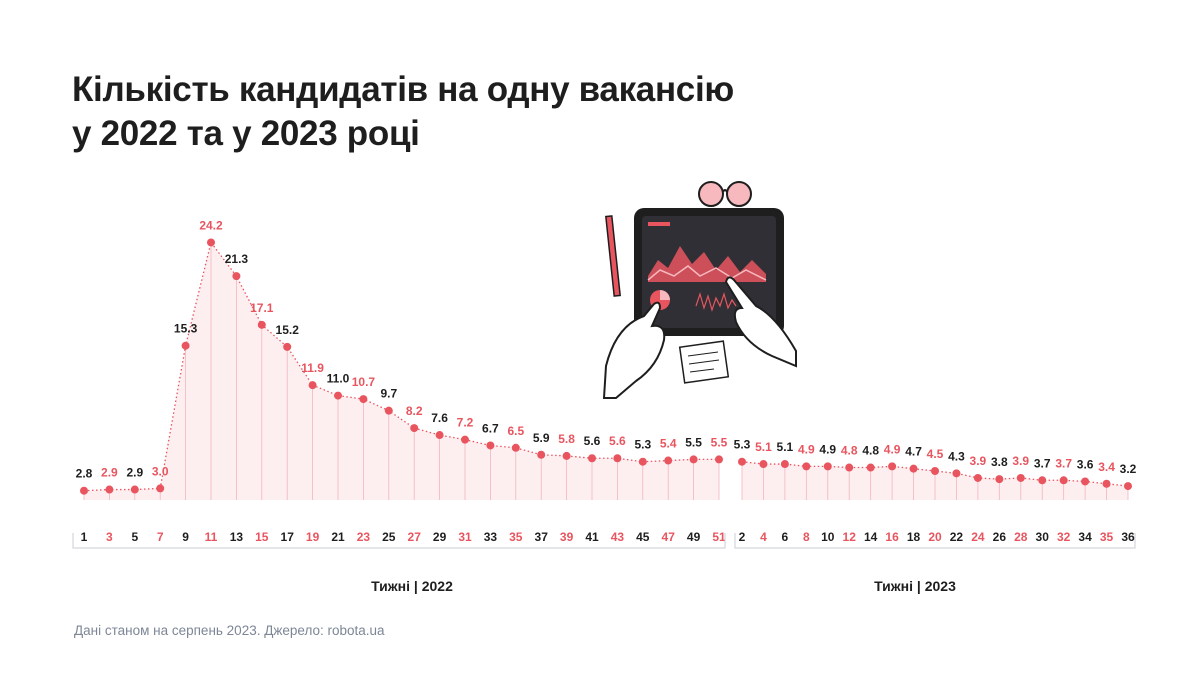 The height and width of the screenshot is (677, 1200). Describe the element at coordinates (515, 431) in the screenshot. I see `data-label: 6.5` at that location.